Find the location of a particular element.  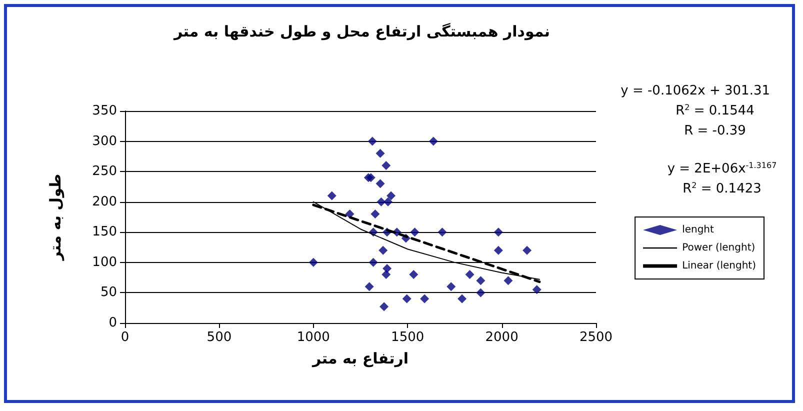

y-tick-label: 100 is located at coordinates (104, 262).